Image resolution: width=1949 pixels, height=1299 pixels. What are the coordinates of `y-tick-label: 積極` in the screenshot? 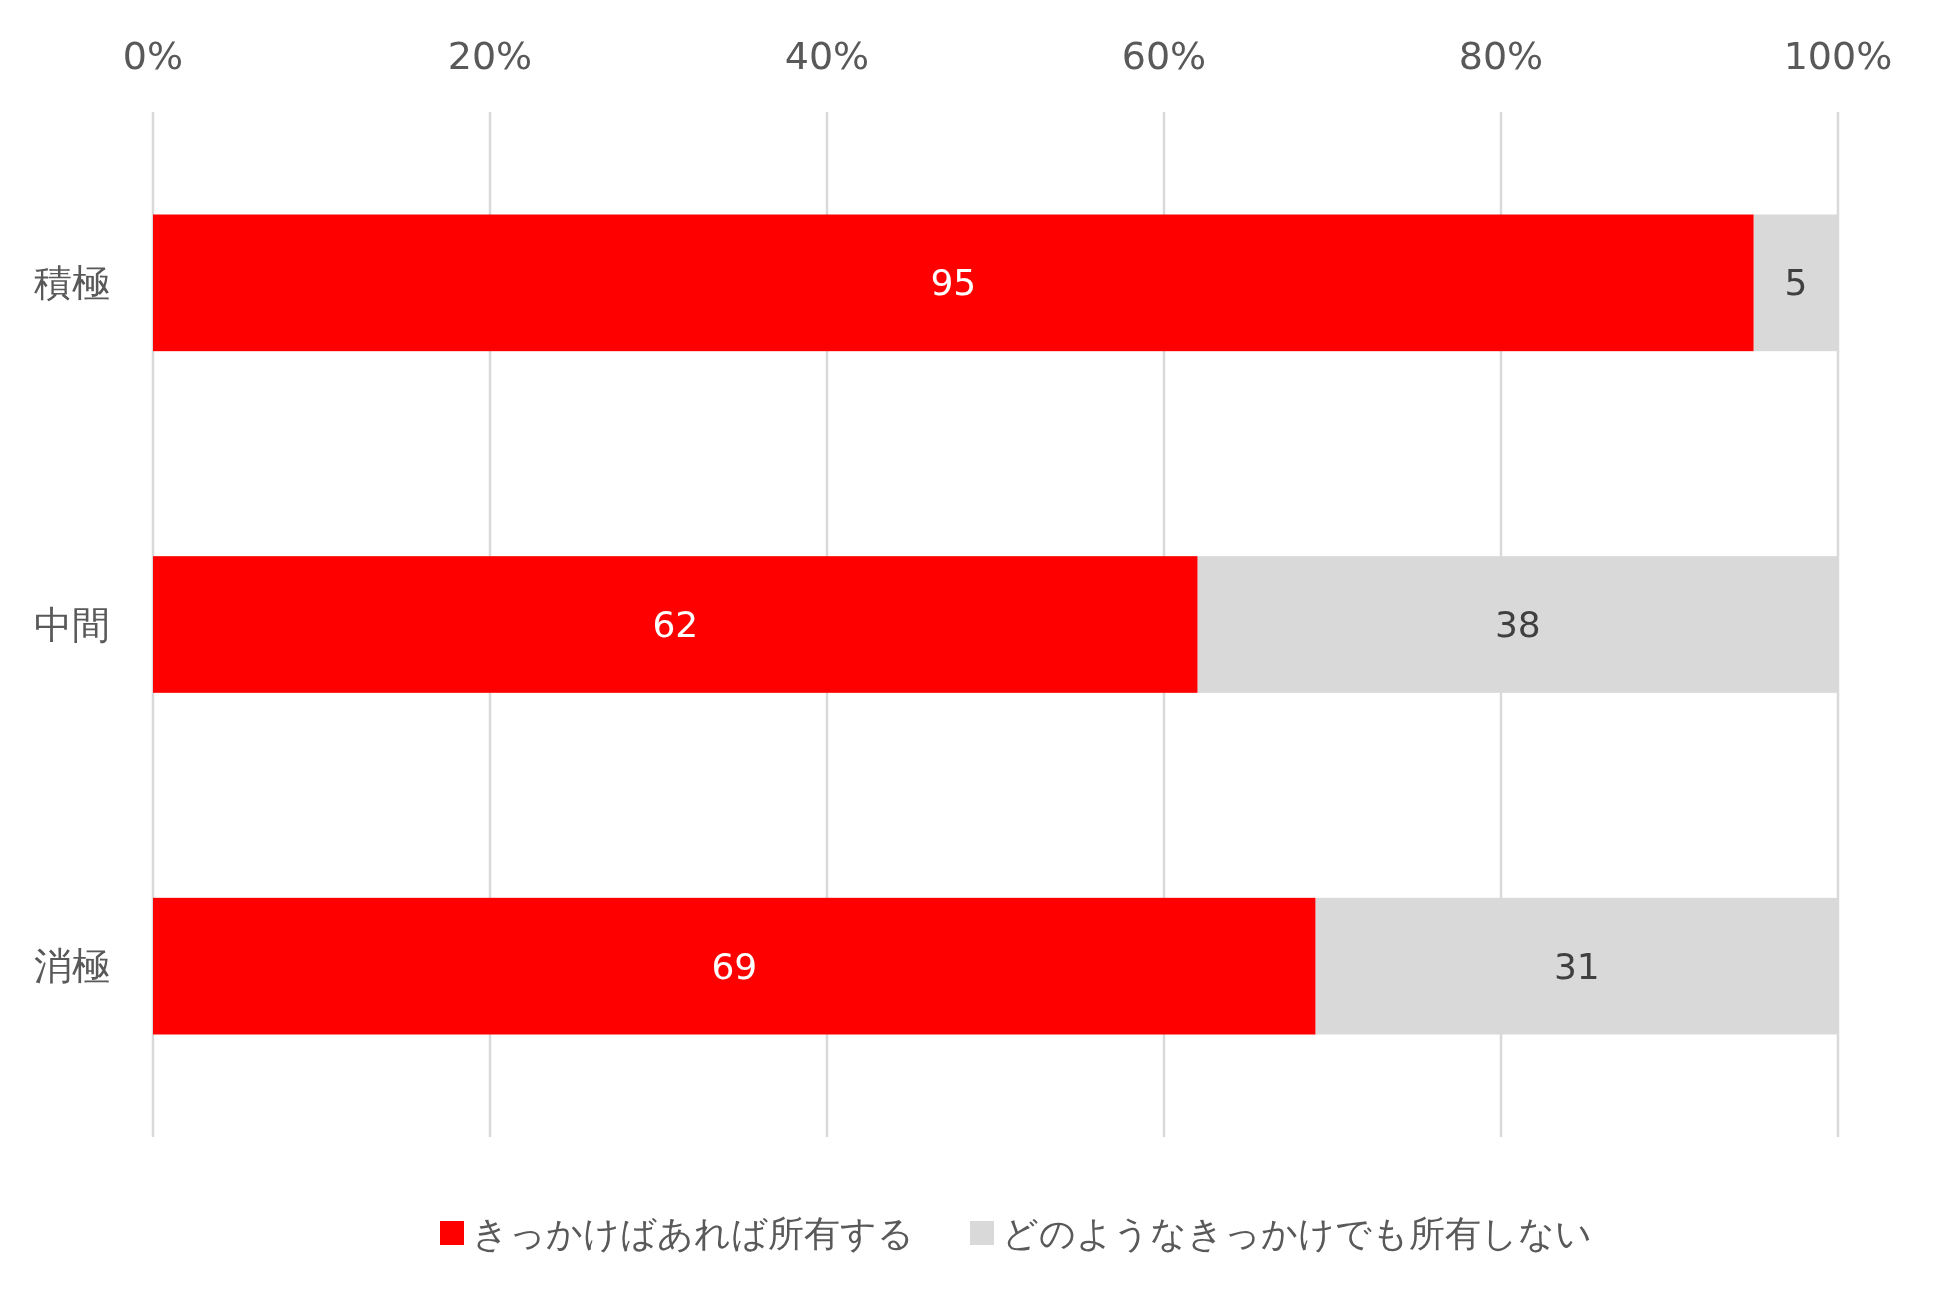 It's located at (72, 283).